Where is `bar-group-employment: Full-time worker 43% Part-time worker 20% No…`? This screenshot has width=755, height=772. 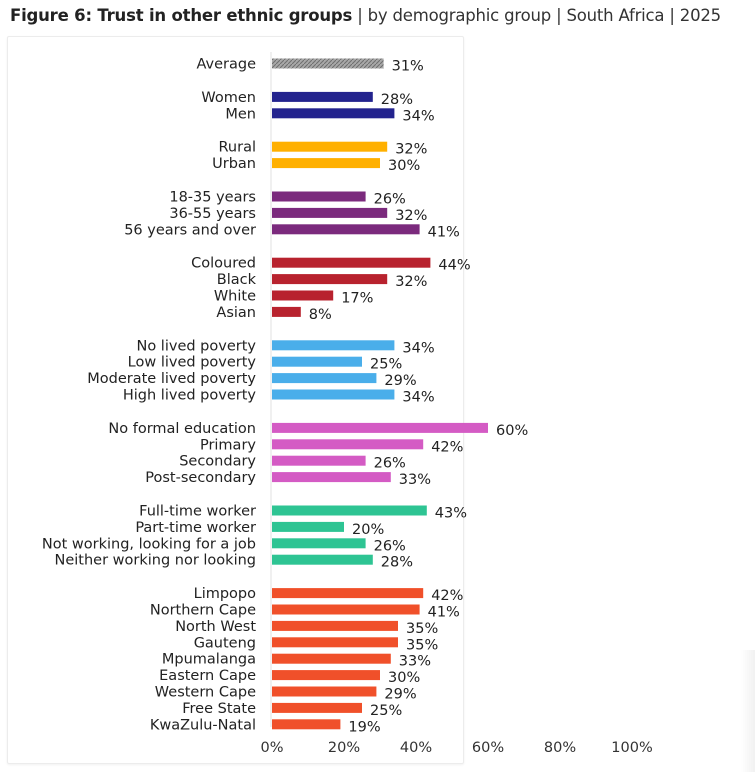
bar-group-employment: Full-time worker 43% Part-time worker 20% No… is located at coordinates (254, 537).